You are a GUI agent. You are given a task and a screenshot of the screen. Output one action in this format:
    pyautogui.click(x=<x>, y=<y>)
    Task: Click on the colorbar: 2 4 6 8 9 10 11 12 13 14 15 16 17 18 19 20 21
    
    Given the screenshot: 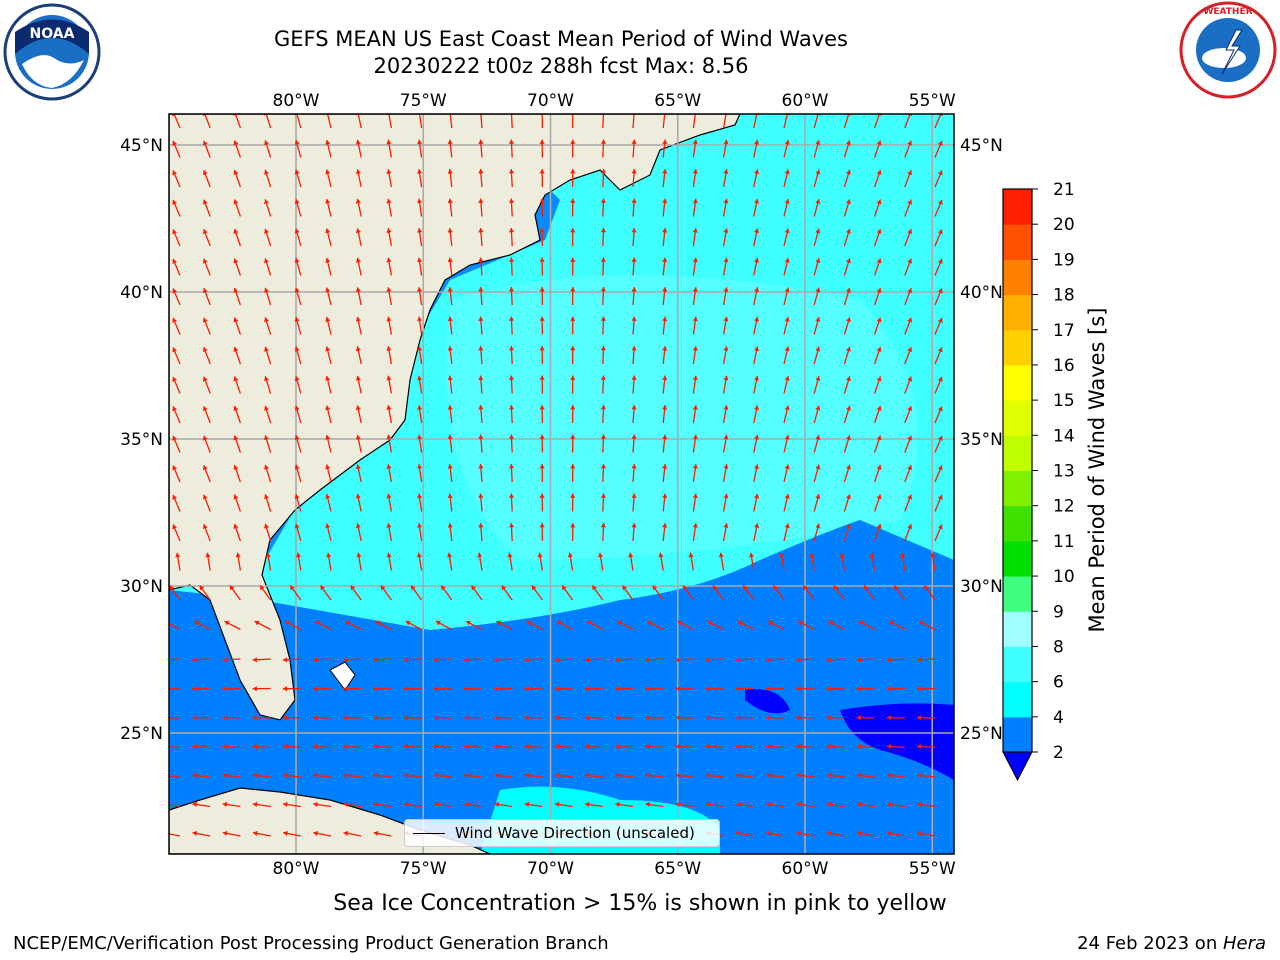 What is the action you would take?
    pyautogui.click(x=1038, y=481)
    